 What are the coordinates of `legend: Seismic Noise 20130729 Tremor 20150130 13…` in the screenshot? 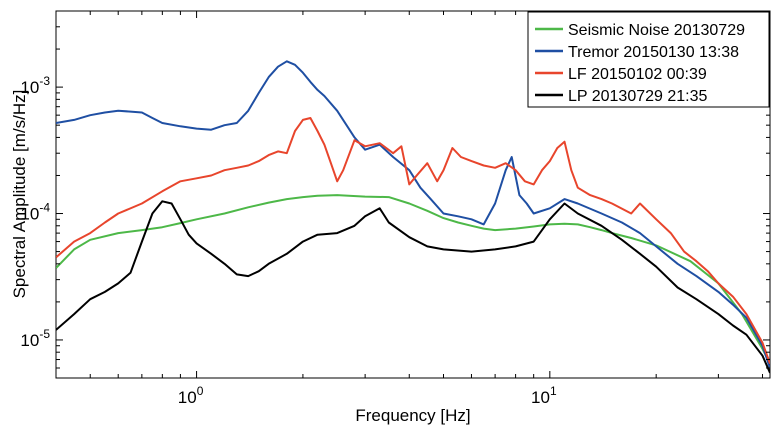 It's located at (648, 59).